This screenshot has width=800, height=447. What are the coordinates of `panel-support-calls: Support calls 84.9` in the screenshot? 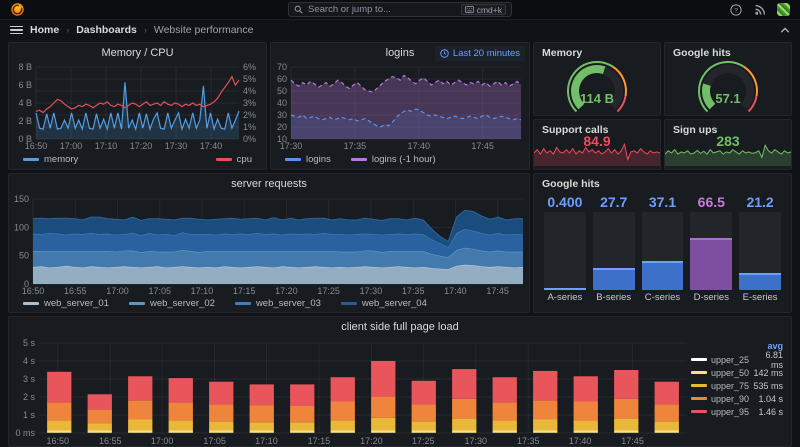 It's located at (597, 144).